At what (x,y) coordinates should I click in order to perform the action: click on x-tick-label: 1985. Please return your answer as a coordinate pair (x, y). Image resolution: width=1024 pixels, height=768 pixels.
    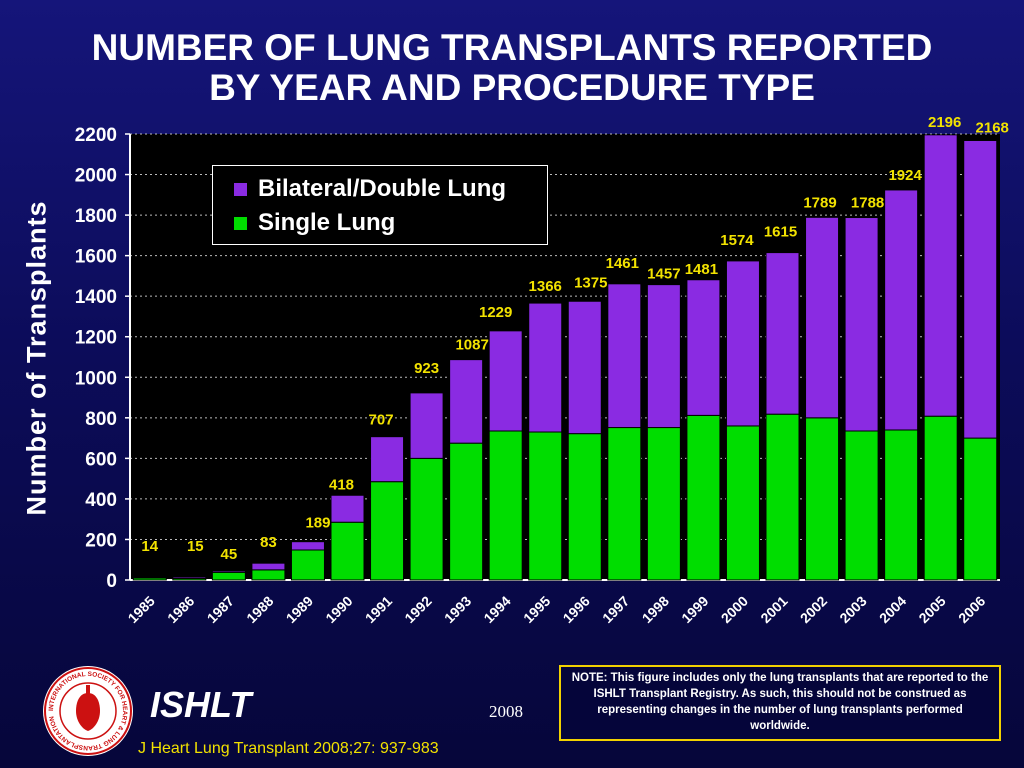
    Looking at the image, I should click on (141, 609).